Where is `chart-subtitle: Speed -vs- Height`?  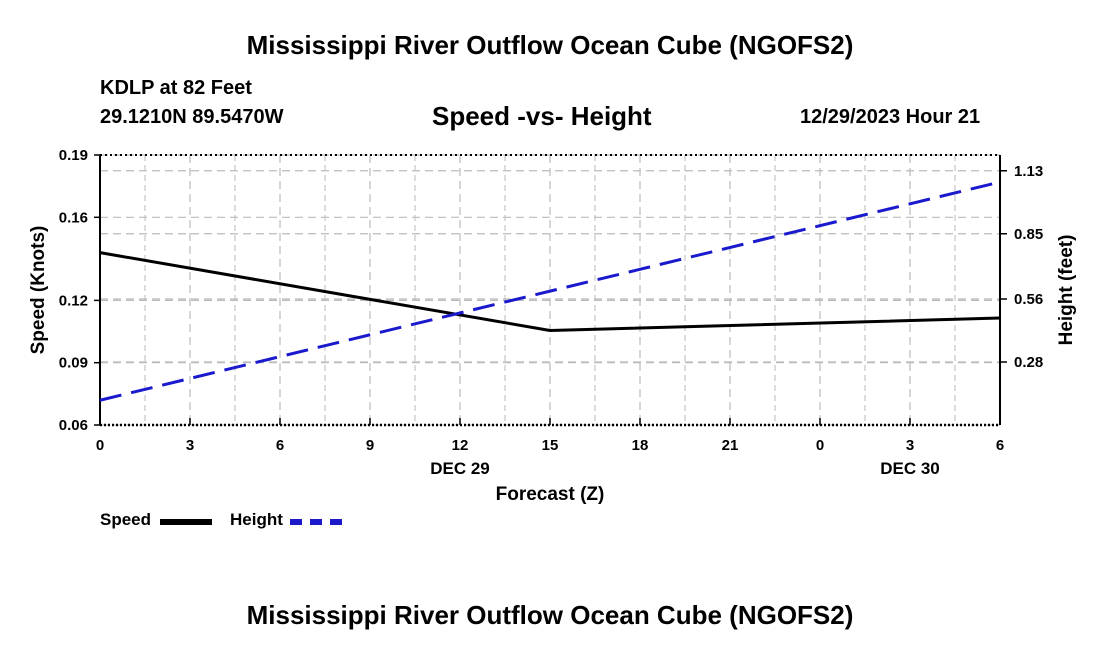 chart-subtitle: Speed -vs- Height is located at coordinates (542, 116).